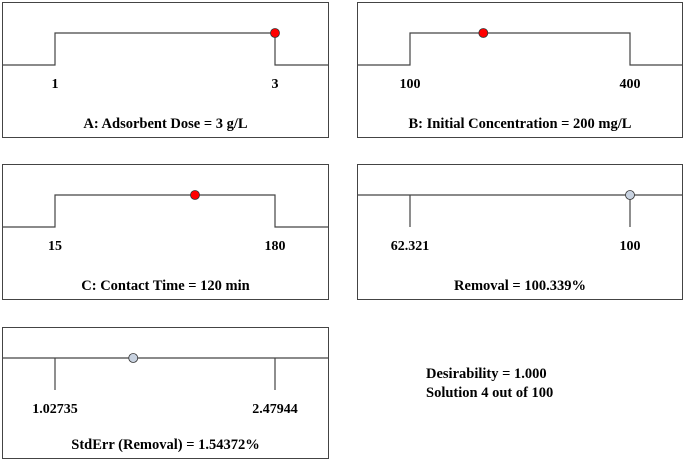  I want to click on removal-caption: Removal = 100.339%, so click(520, 286).